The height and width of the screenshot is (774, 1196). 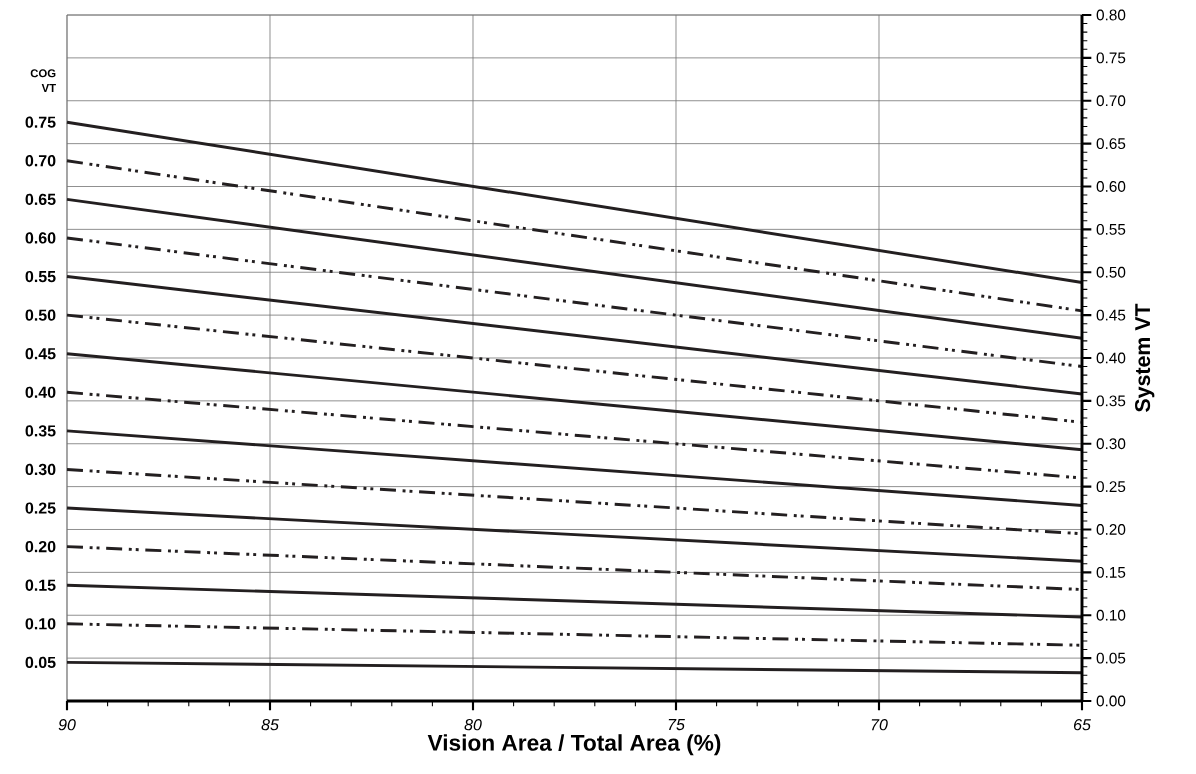 What do you see at coordinates (1111, 229) in the screenshot?
I see `y-tick-label: 0.55` at bounding box center [1111, 229].